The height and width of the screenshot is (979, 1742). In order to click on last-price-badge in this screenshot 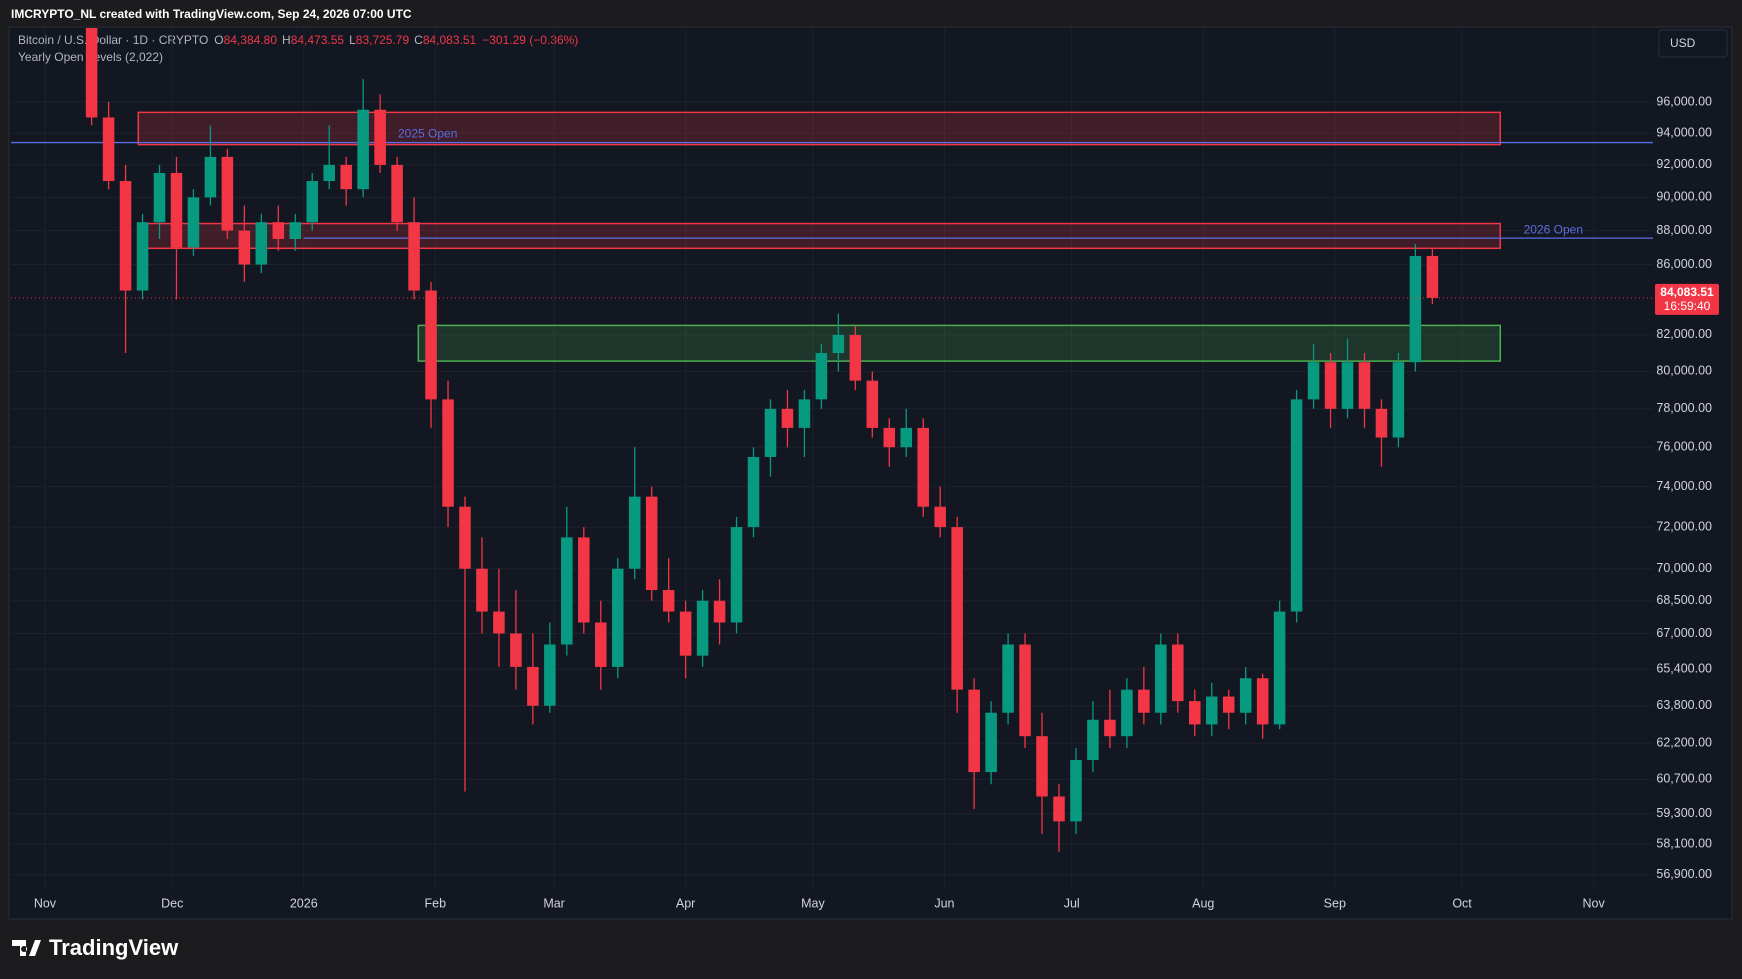, I will do `click(1687, 299)`.